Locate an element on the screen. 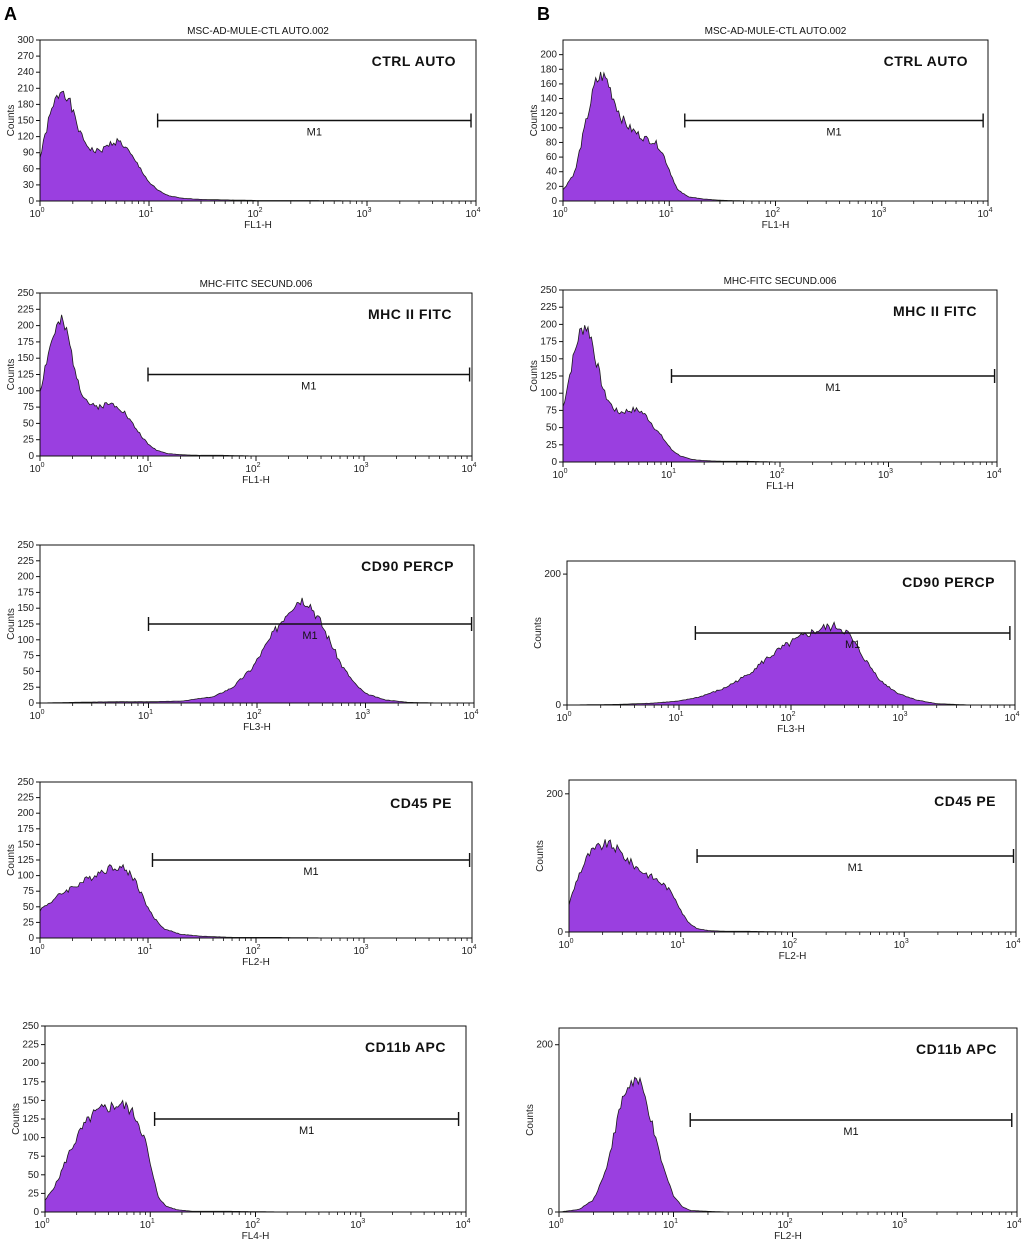  y-tick-label: 60 is located at coordinates (29, 169).